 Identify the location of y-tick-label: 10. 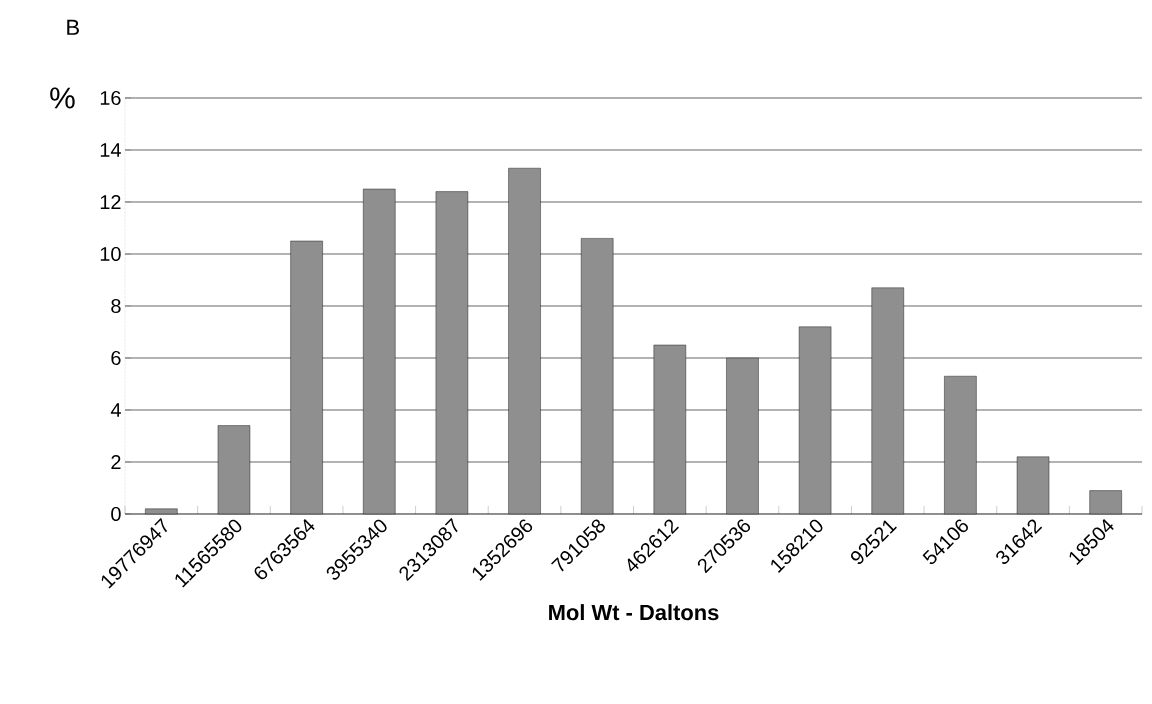
(110, 254).